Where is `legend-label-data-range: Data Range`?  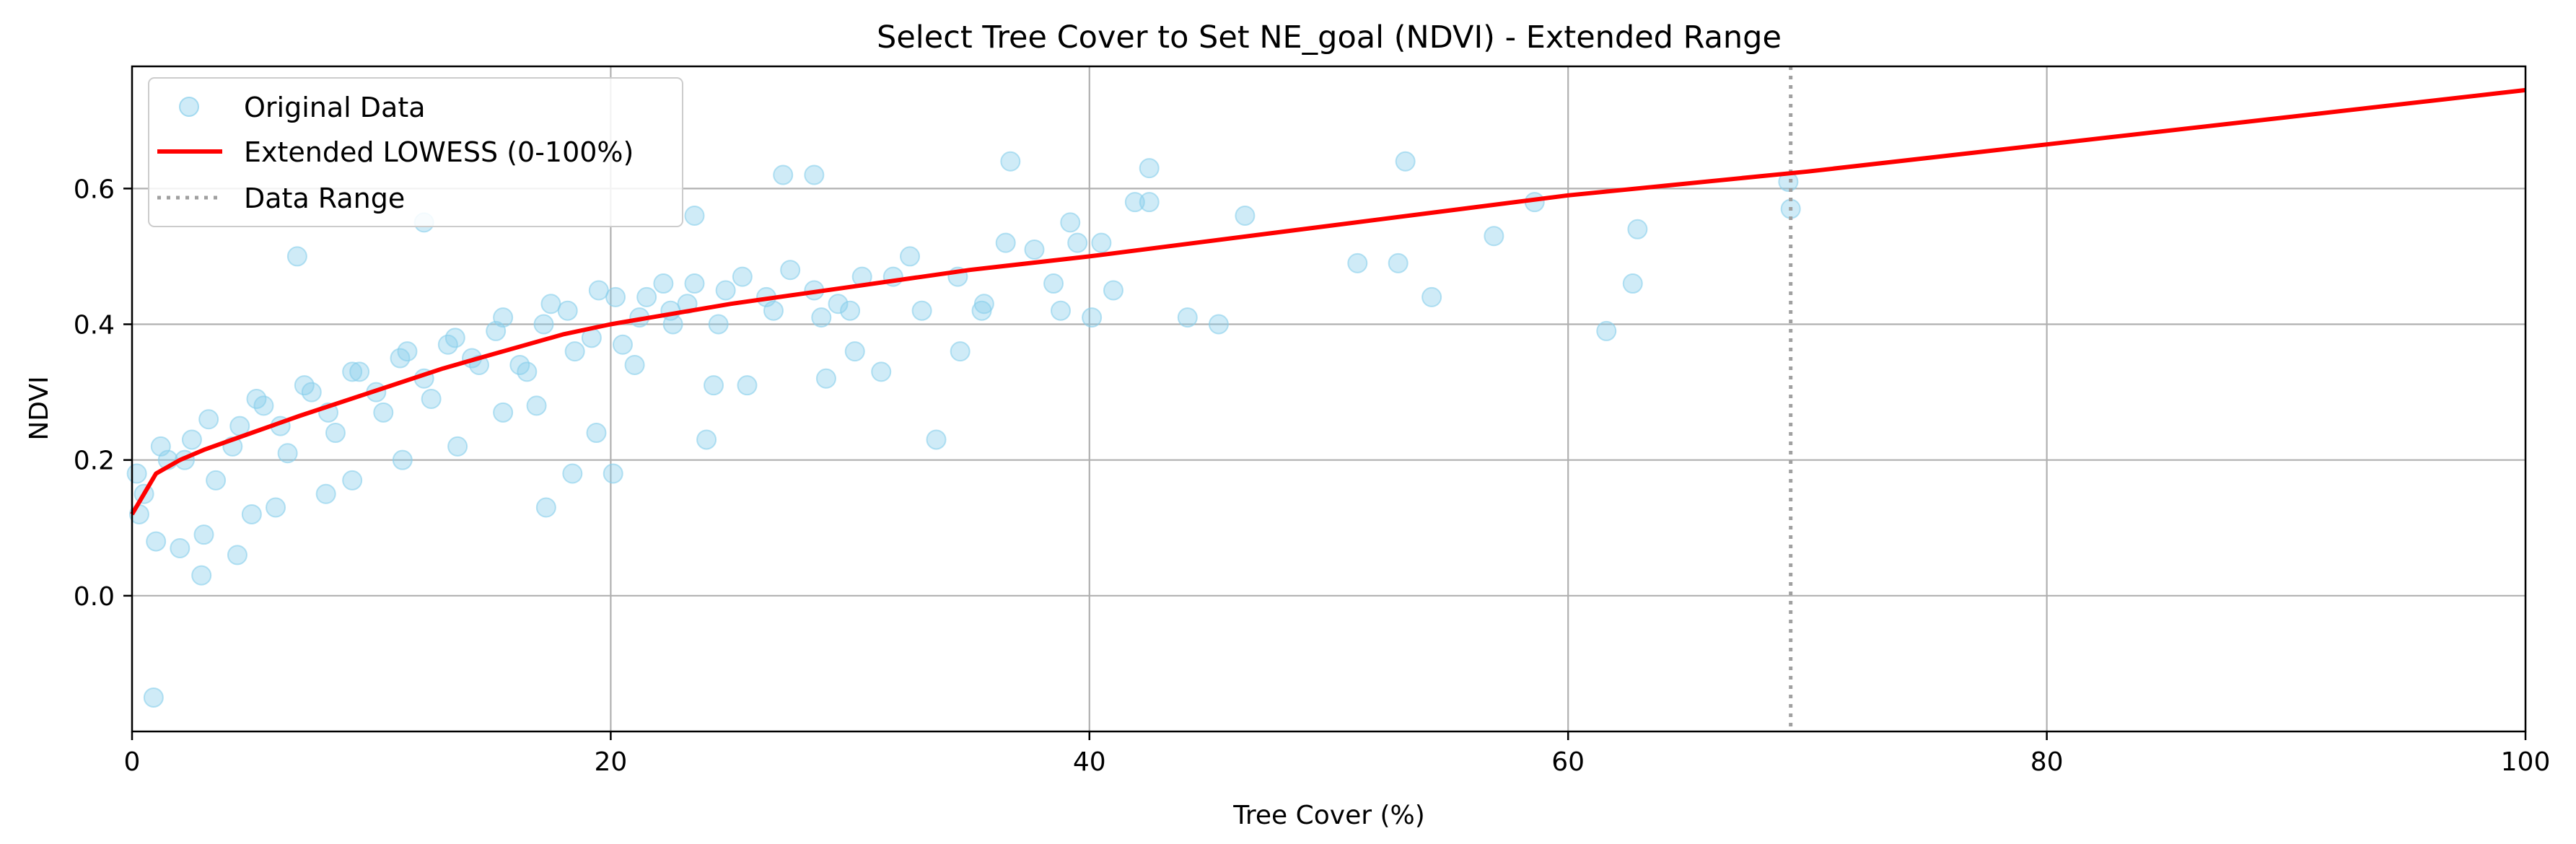
legend-label-data-range: Data Range is located at coordinates (324, 198).